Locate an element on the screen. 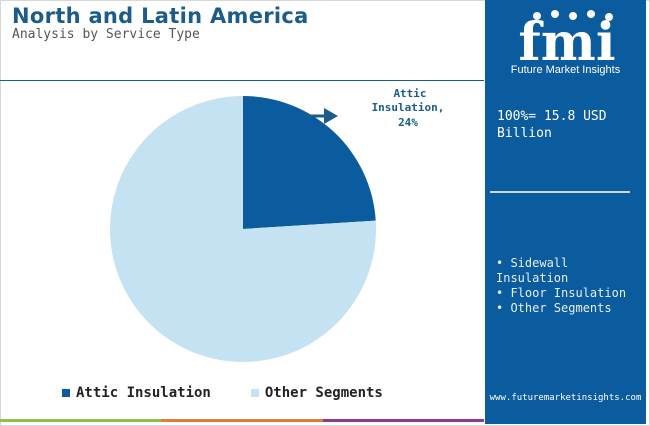  website-url: www.futuremarketinsights.com is located at coordinates (565, 398).